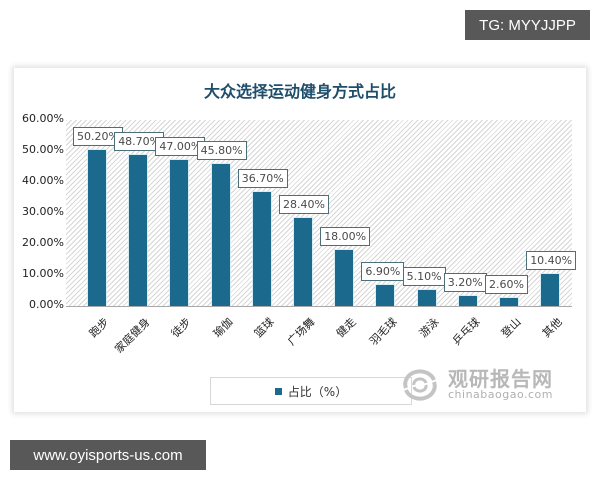 This screenshot has height=480, width=600. What do you see at coordinates (181, 328) in the screenshot?
I see `x-tick-label: 徒步` at bounding box center [181, 328].